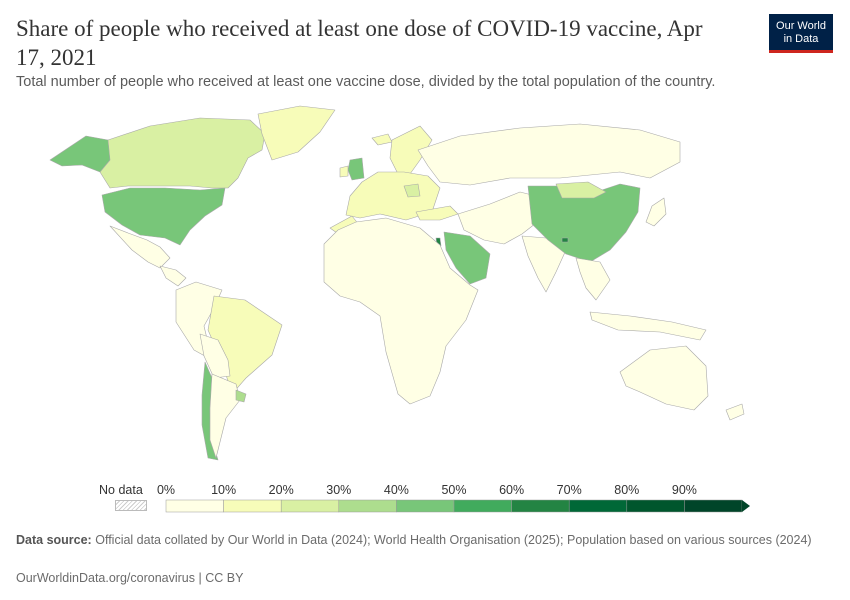 Image resolution: width=850 pixels, height=600 pixels. What do you see at coordinates (166, 490) in the screenshot?
I see `legend-tick-label: 0%` at bounding box center [166, 490].